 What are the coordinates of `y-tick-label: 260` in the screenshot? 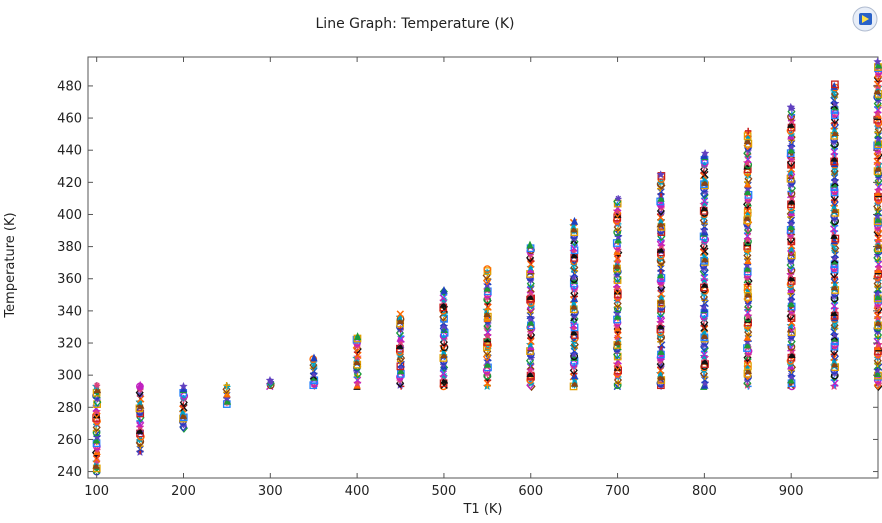 It's located at (69, 440).